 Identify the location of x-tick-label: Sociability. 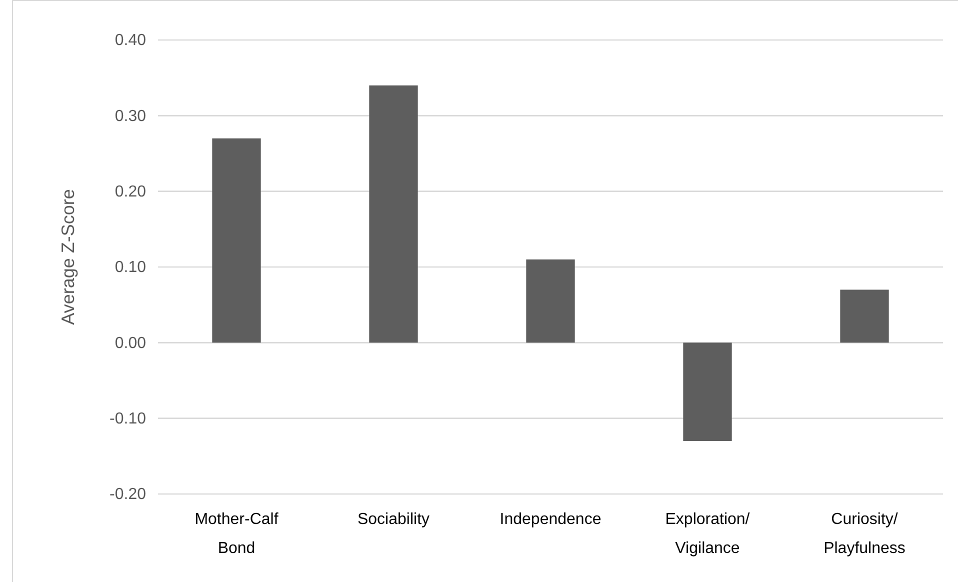
(393, 519).